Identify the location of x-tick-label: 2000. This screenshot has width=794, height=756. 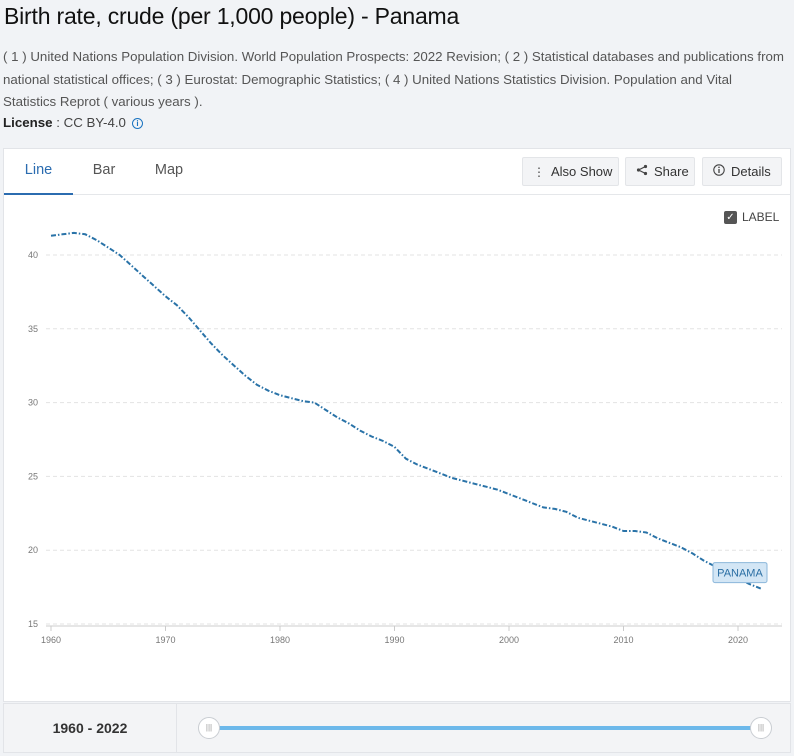
(509, 640).